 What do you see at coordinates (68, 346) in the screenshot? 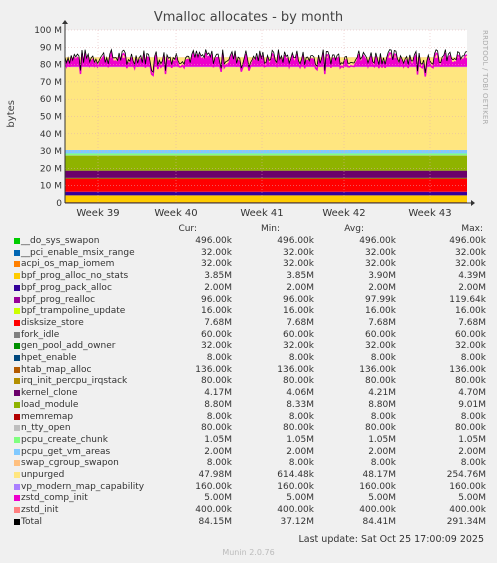
I see `legend-name-9: gen_pool_add_owner` at bounding box center [68, 346].